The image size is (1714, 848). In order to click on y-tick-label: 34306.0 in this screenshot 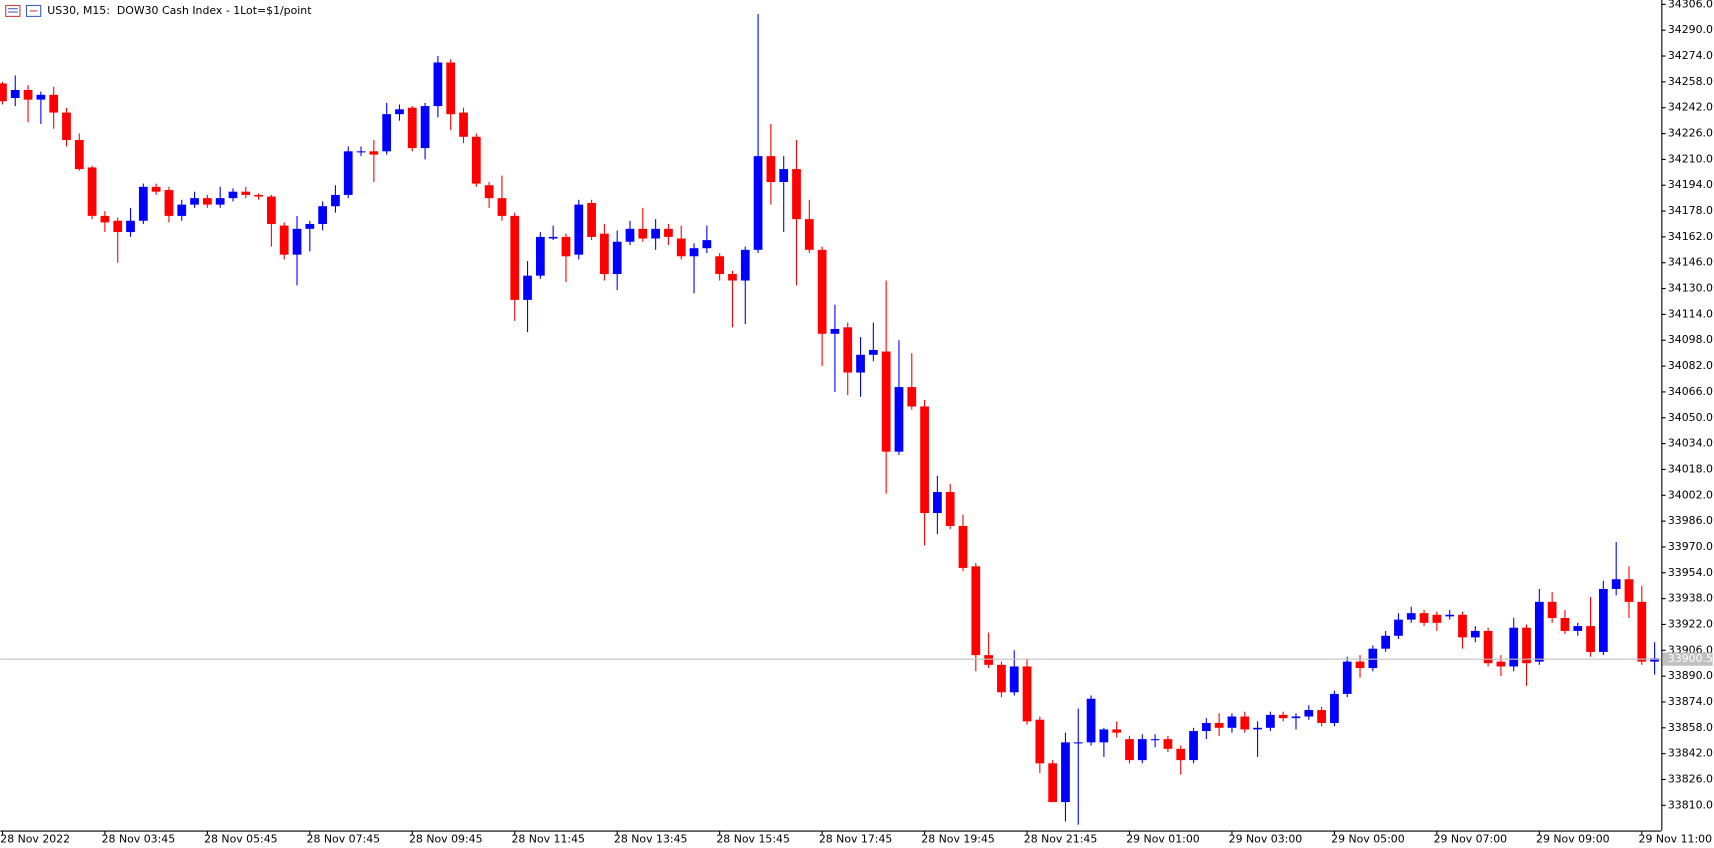, I will do `click(1690, 5)`.